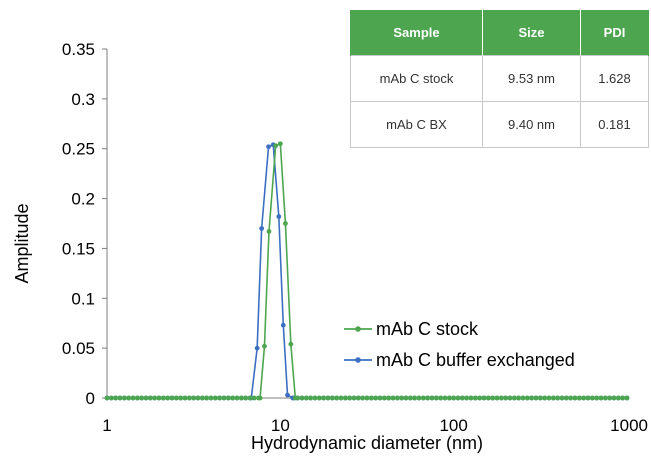  What do you see at coordinates (531, 78) in the screenshot?
I see `cell-size: 9.53 nm` at bounding box center [531, 78].